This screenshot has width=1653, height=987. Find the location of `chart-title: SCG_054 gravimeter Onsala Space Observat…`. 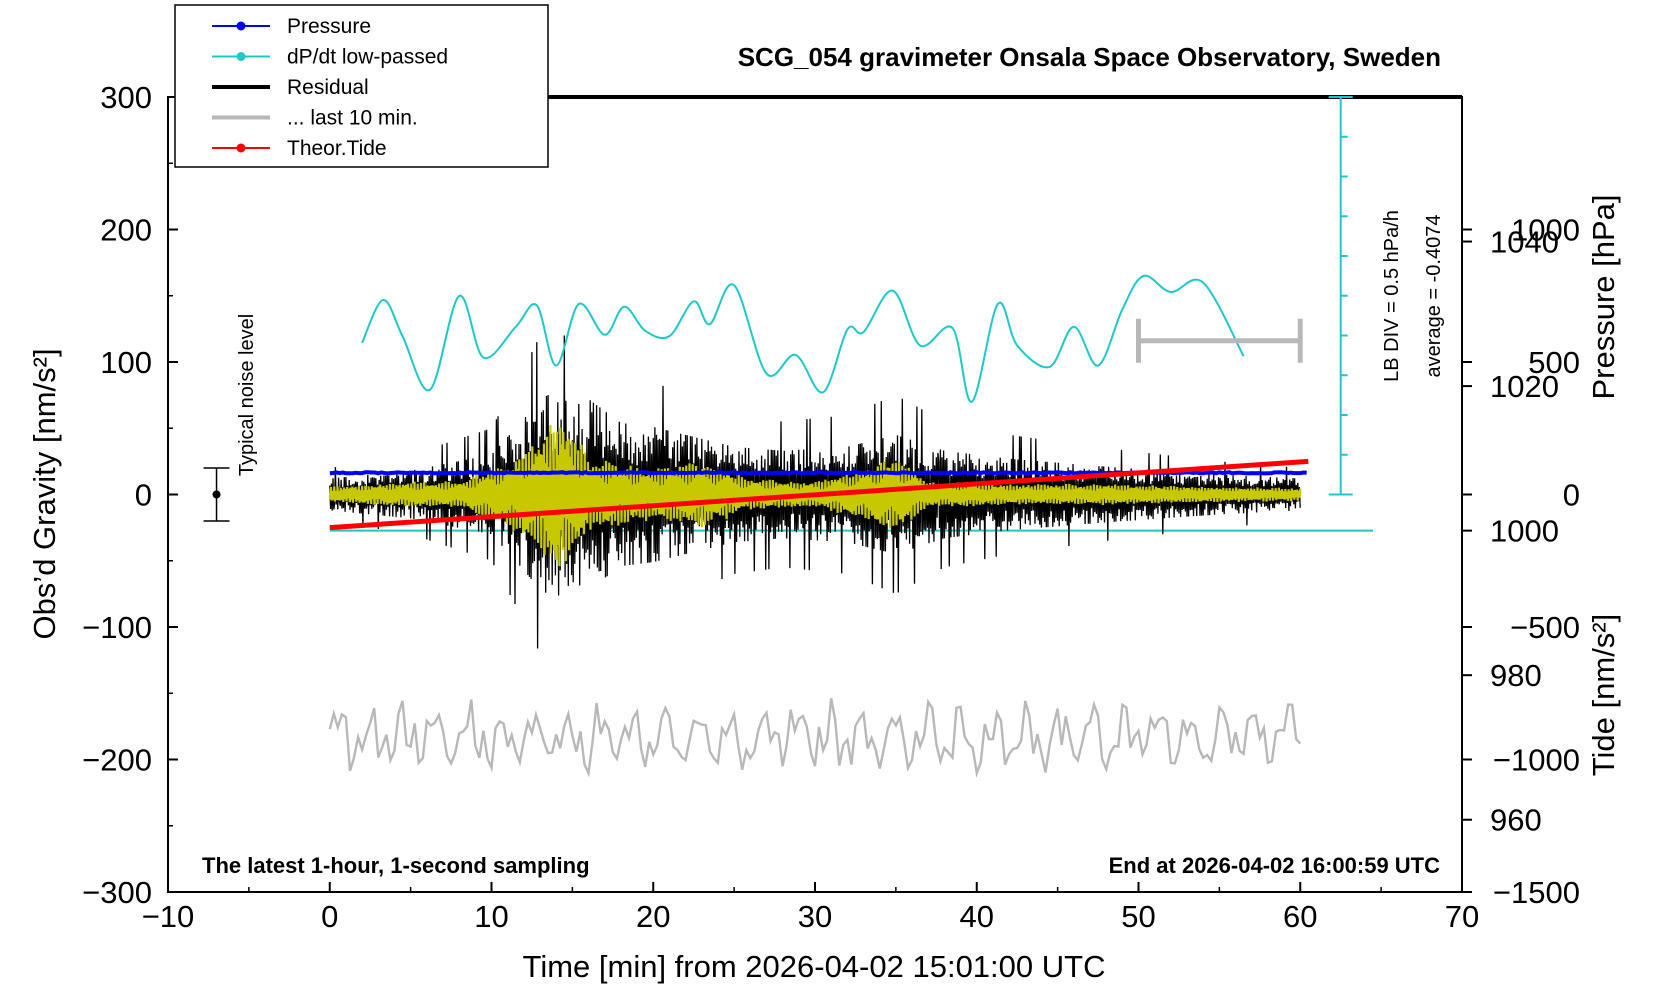

chart-title: SCG_054 gravimeter Onsala Space Observat… is located at coordinates (1089, 57).